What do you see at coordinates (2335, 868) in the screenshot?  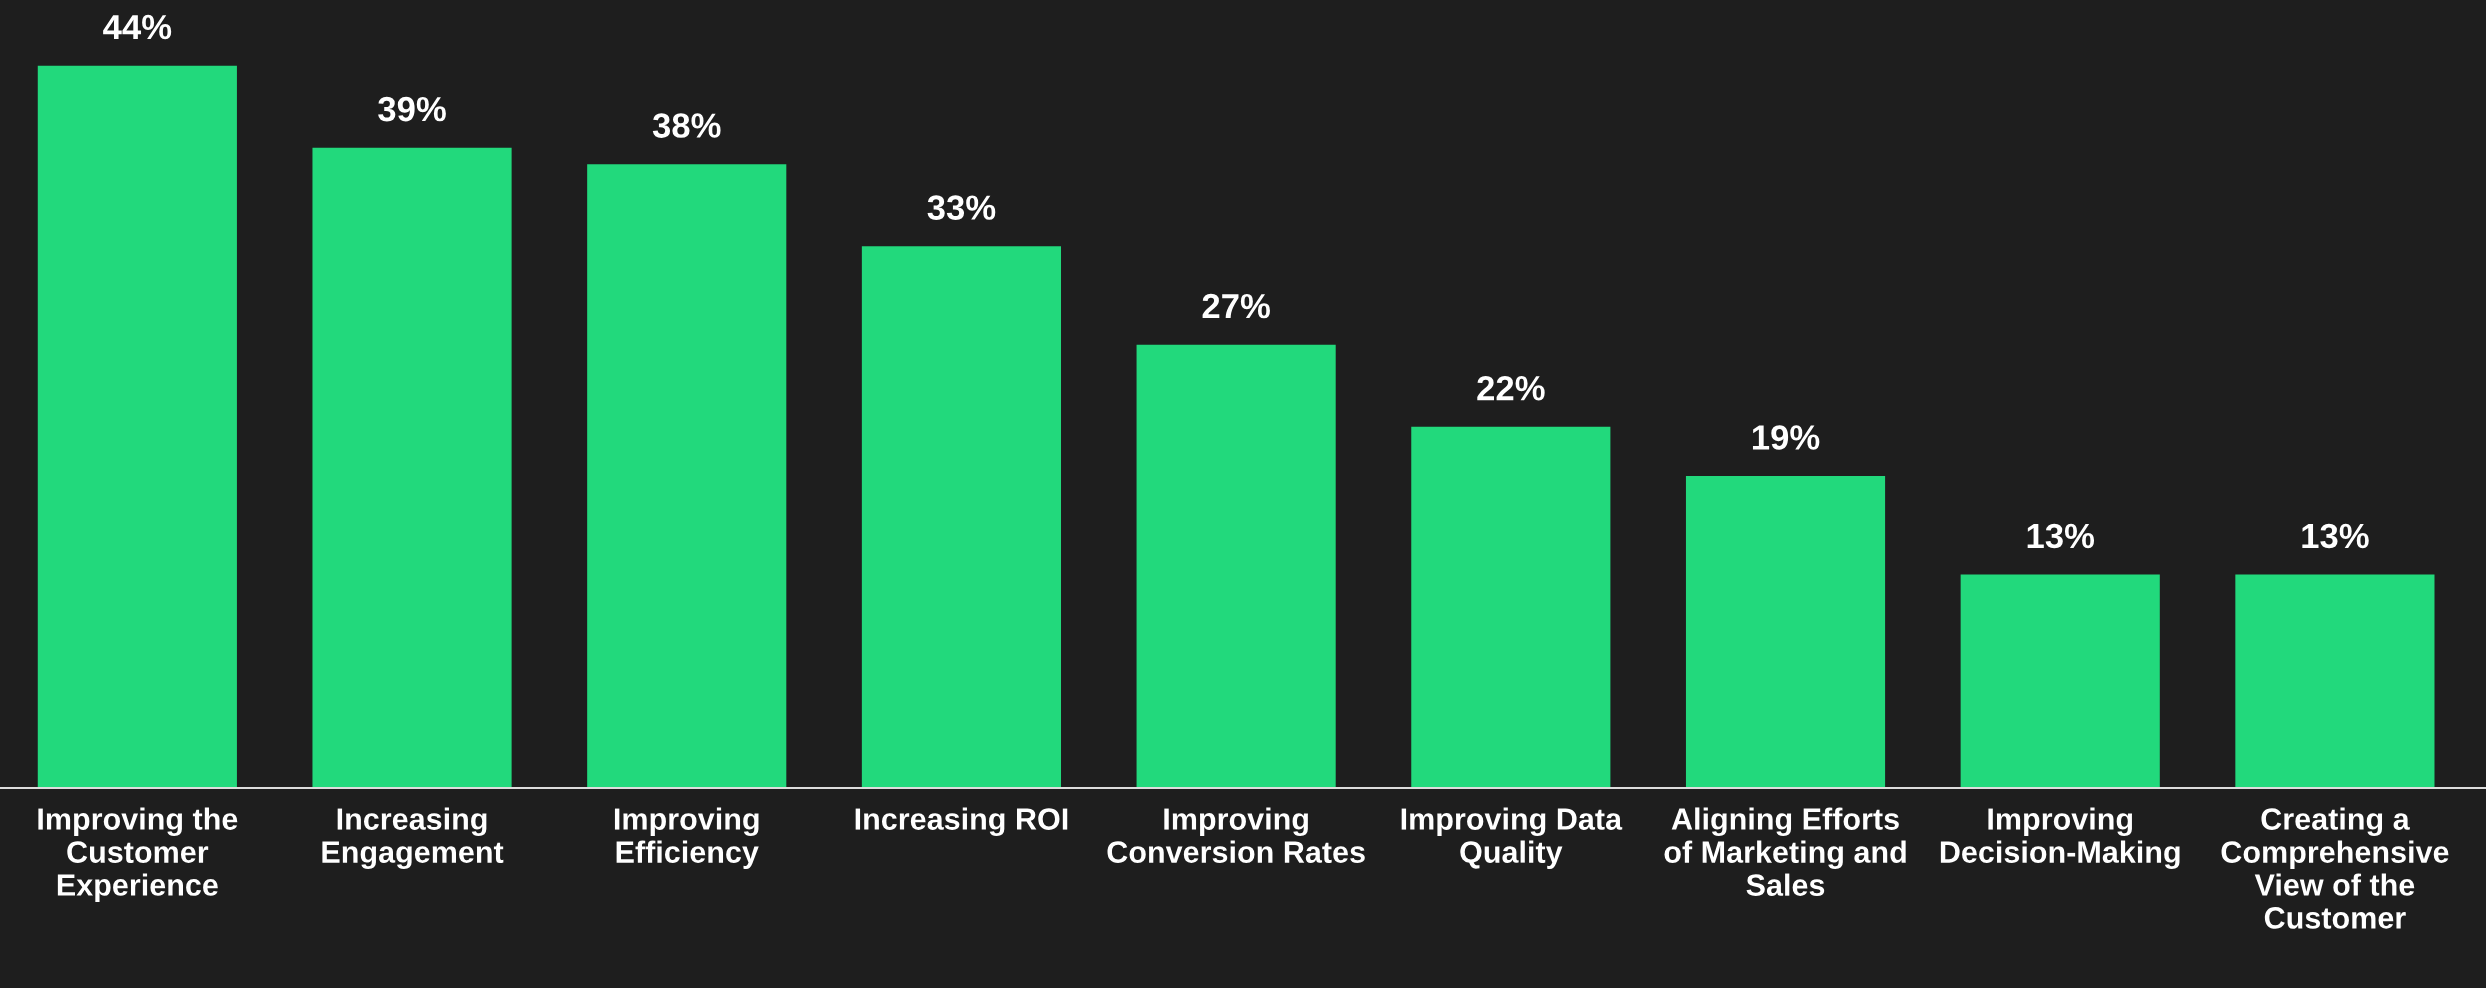 I see `x-tick-label: Creating a Comprehensive View of the Customer` at bounding box center [2335, 868].